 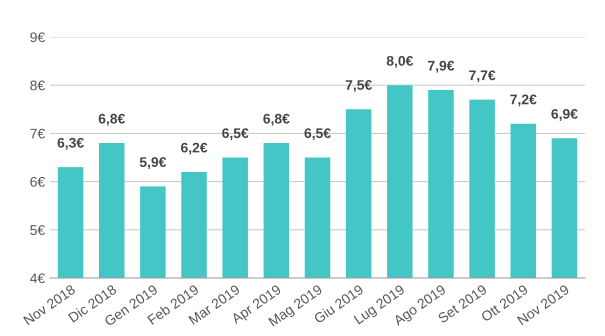 I want to click on data-label: 8,0€, so click(x=400, y=62).